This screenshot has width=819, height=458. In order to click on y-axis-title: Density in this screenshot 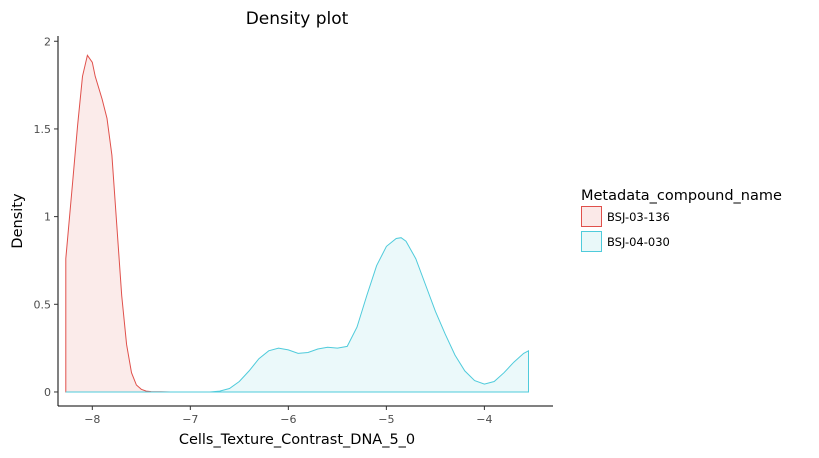, I will do `click(18, 221)`.